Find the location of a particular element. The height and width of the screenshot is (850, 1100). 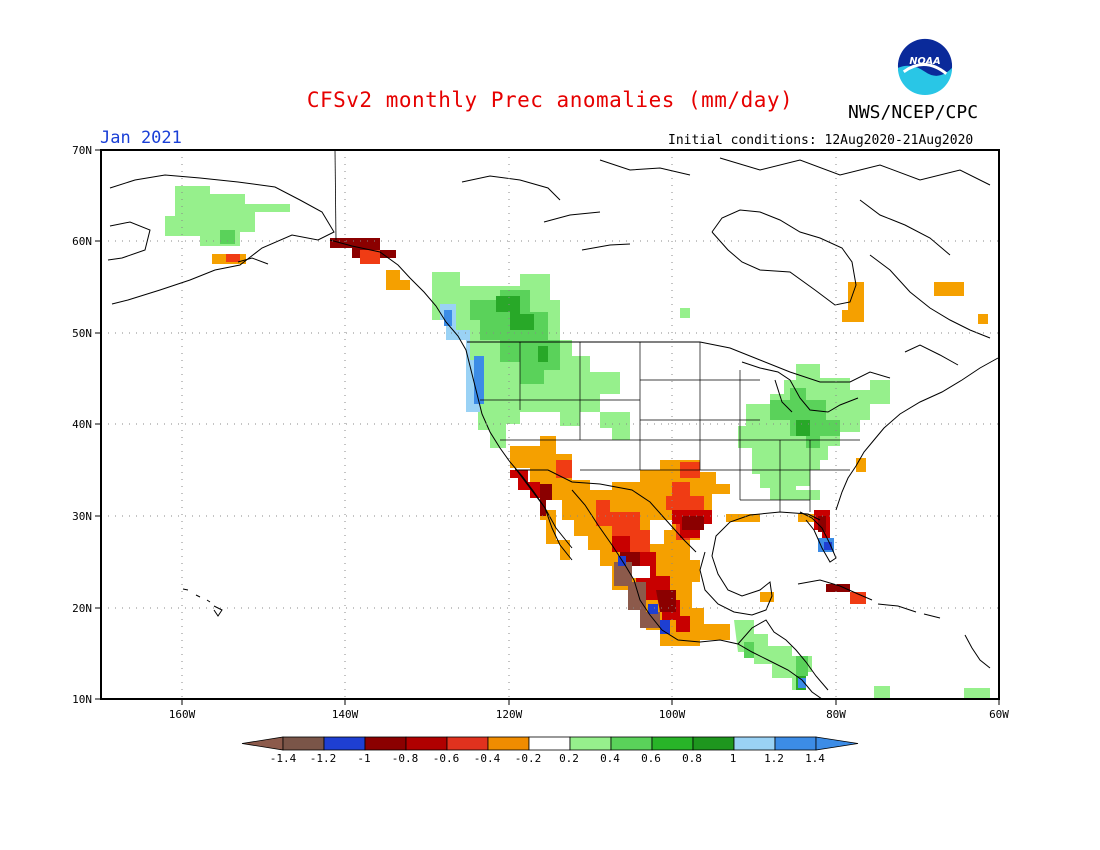

lon-label: 140W is located at coordinates (345, 714).